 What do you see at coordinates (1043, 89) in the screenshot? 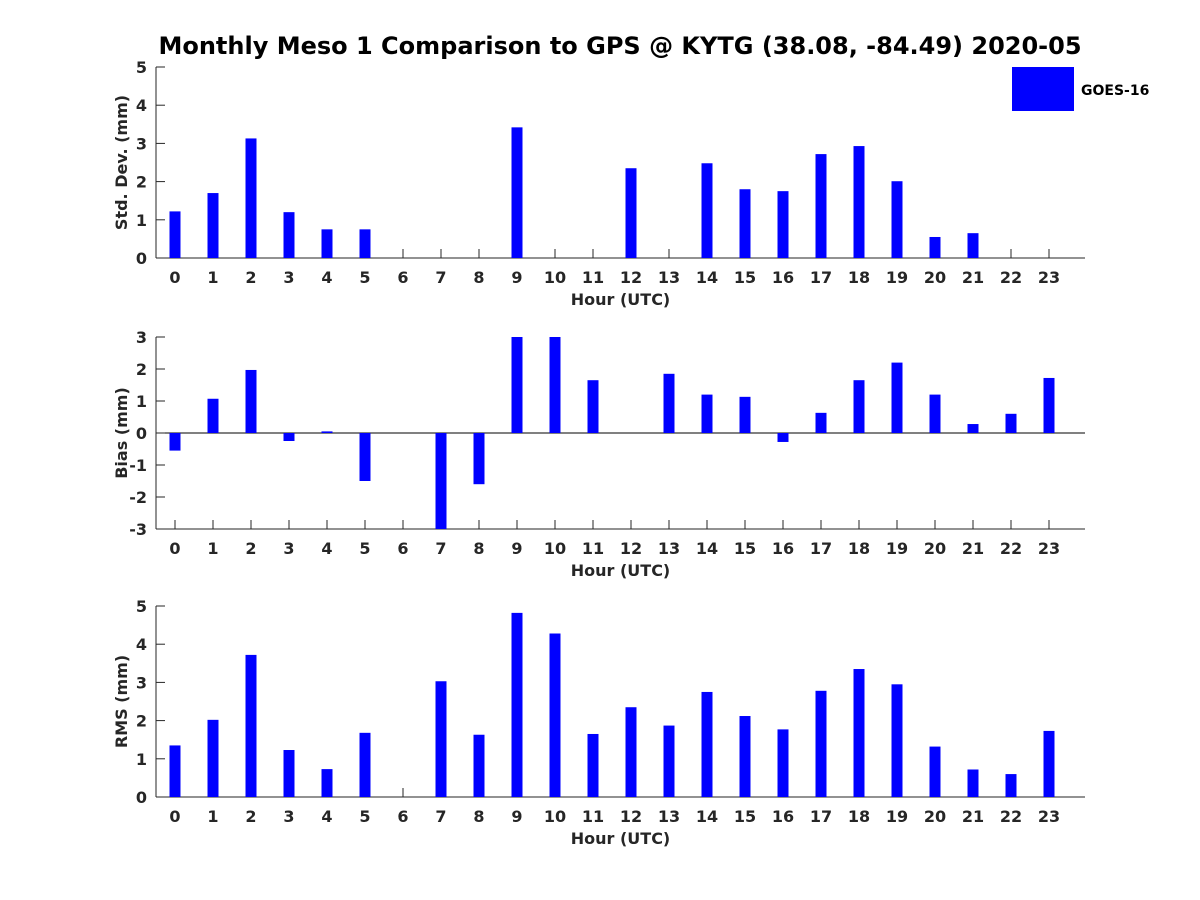
I see `legend-swatch` at bounding box center [1043, 89].